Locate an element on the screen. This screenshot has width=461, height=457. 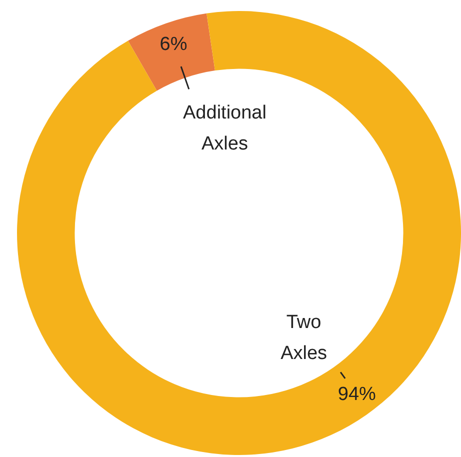
data-label: 6% is located at coordinates (174, 45).